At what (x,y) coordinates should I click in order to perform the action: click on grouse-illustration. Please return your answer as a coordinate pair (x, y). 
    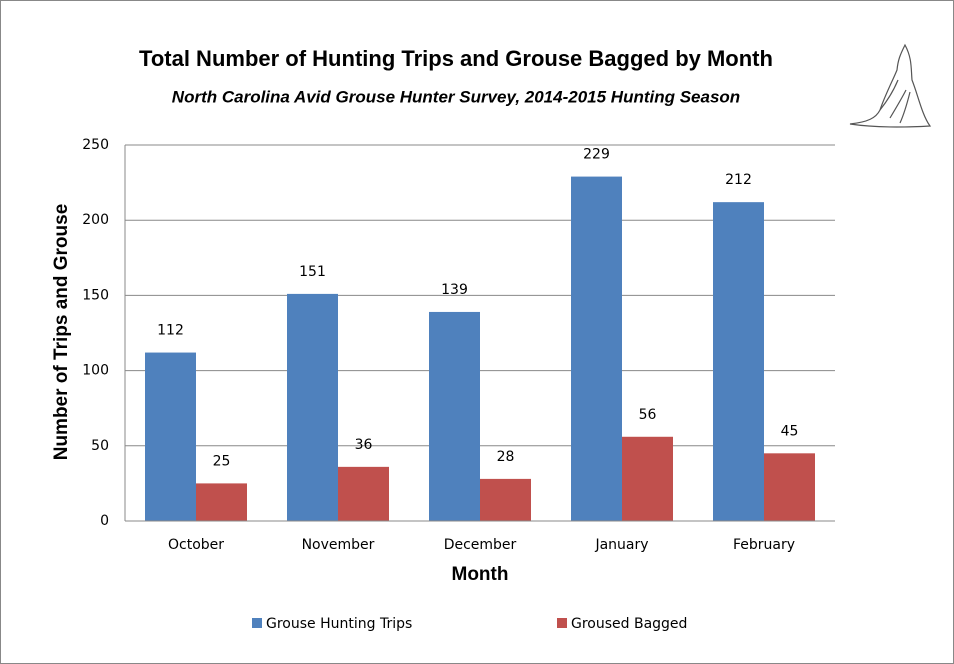
    Looking at the image, I should click on (890, 85).